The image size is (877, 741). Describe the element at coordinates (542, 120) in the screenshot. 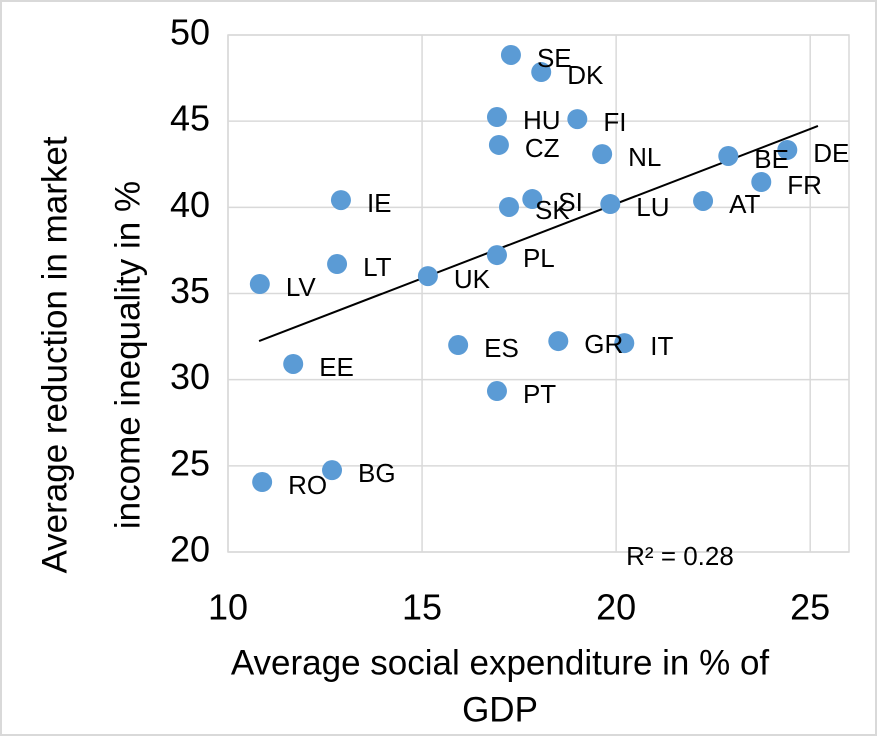

I see `point-label: HU` at that location.